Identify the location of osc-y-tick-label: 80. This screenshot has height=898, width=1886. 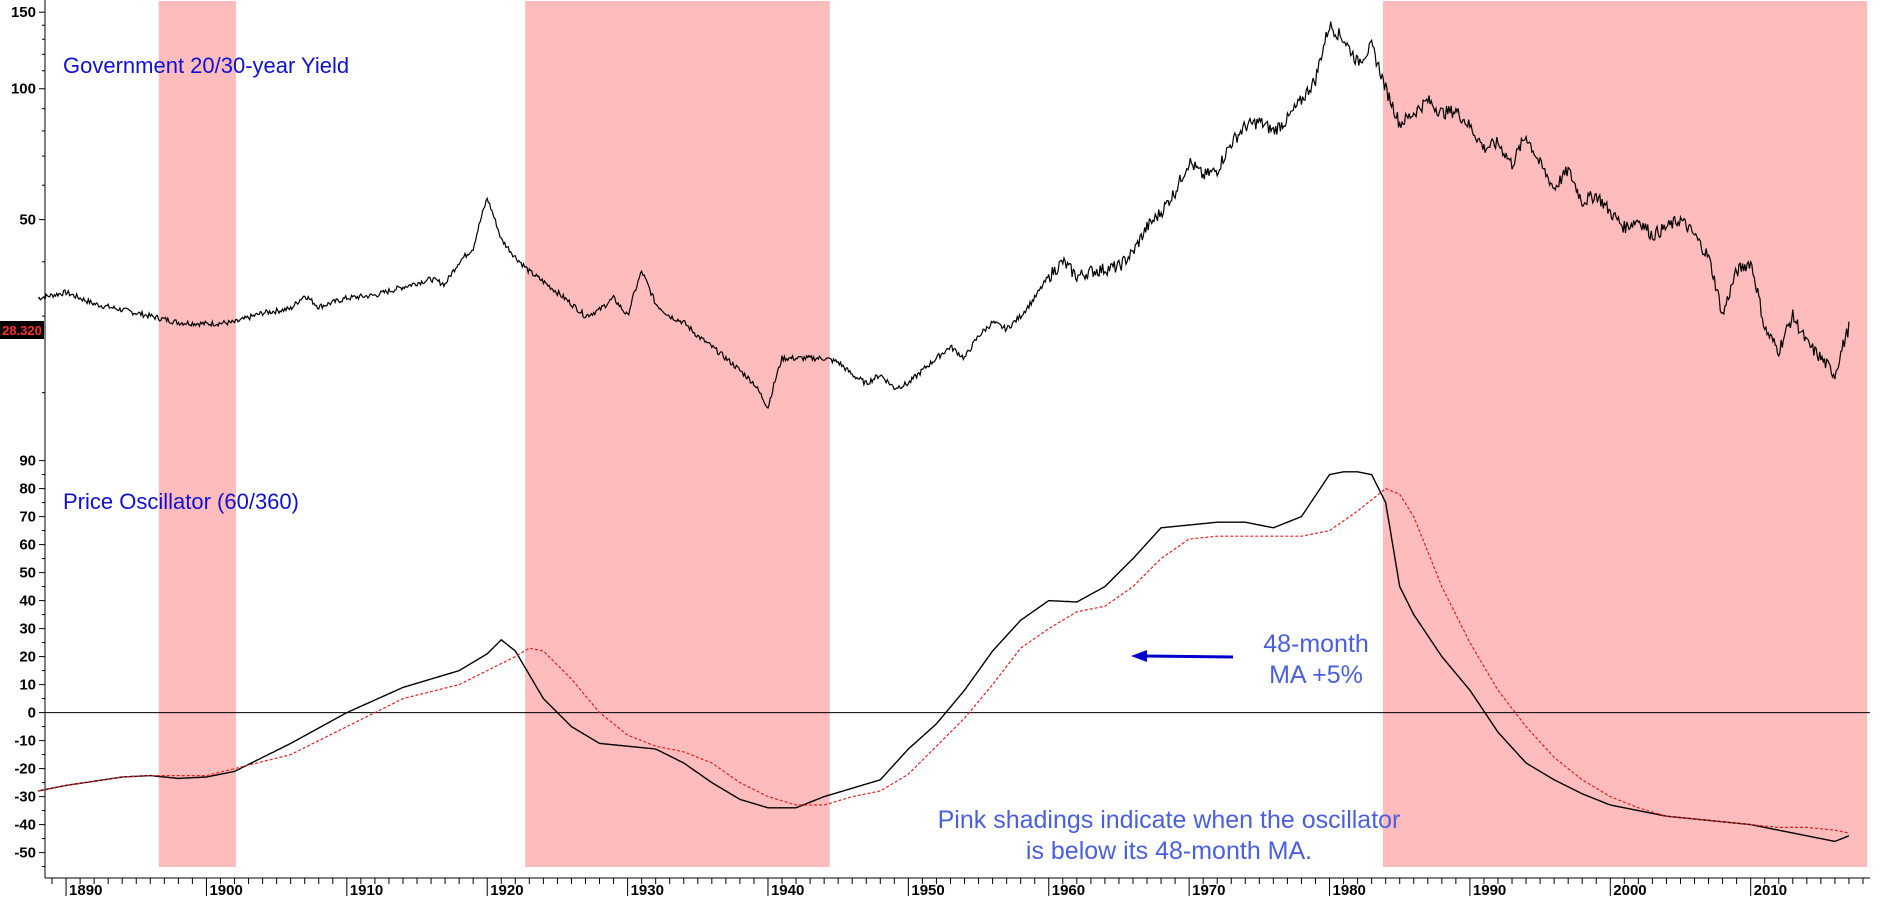
(27, 489).